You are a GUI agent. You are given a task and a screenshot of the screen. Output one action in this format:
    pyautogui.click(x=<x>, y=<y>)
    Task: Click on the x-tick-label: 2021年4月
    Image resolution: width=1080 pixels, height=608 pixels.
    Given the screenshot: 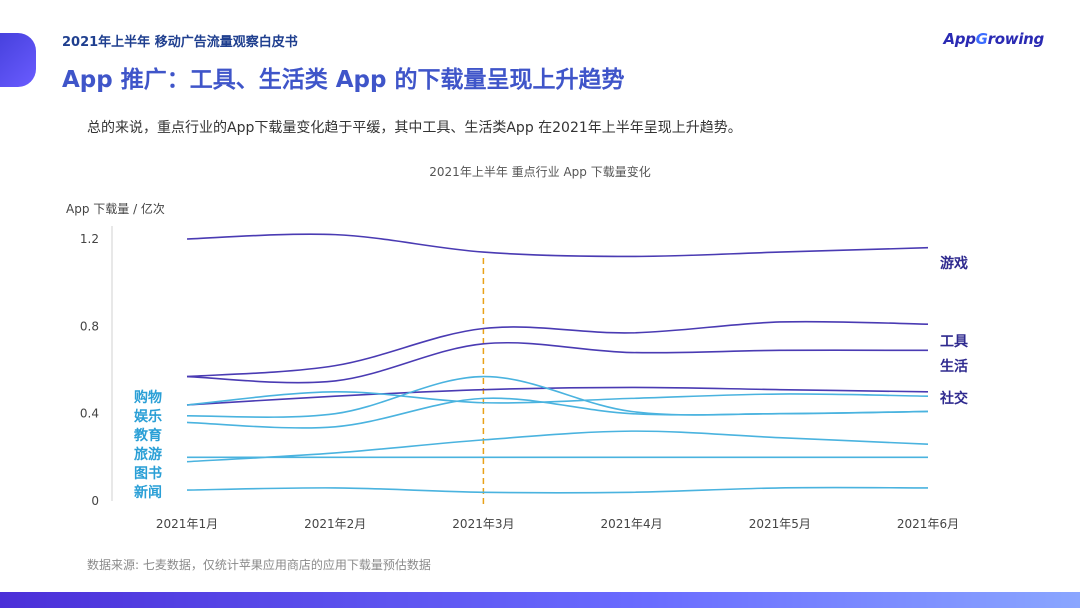 What is the action you would take?
    pyautogui.click(x=632, y=524)
    